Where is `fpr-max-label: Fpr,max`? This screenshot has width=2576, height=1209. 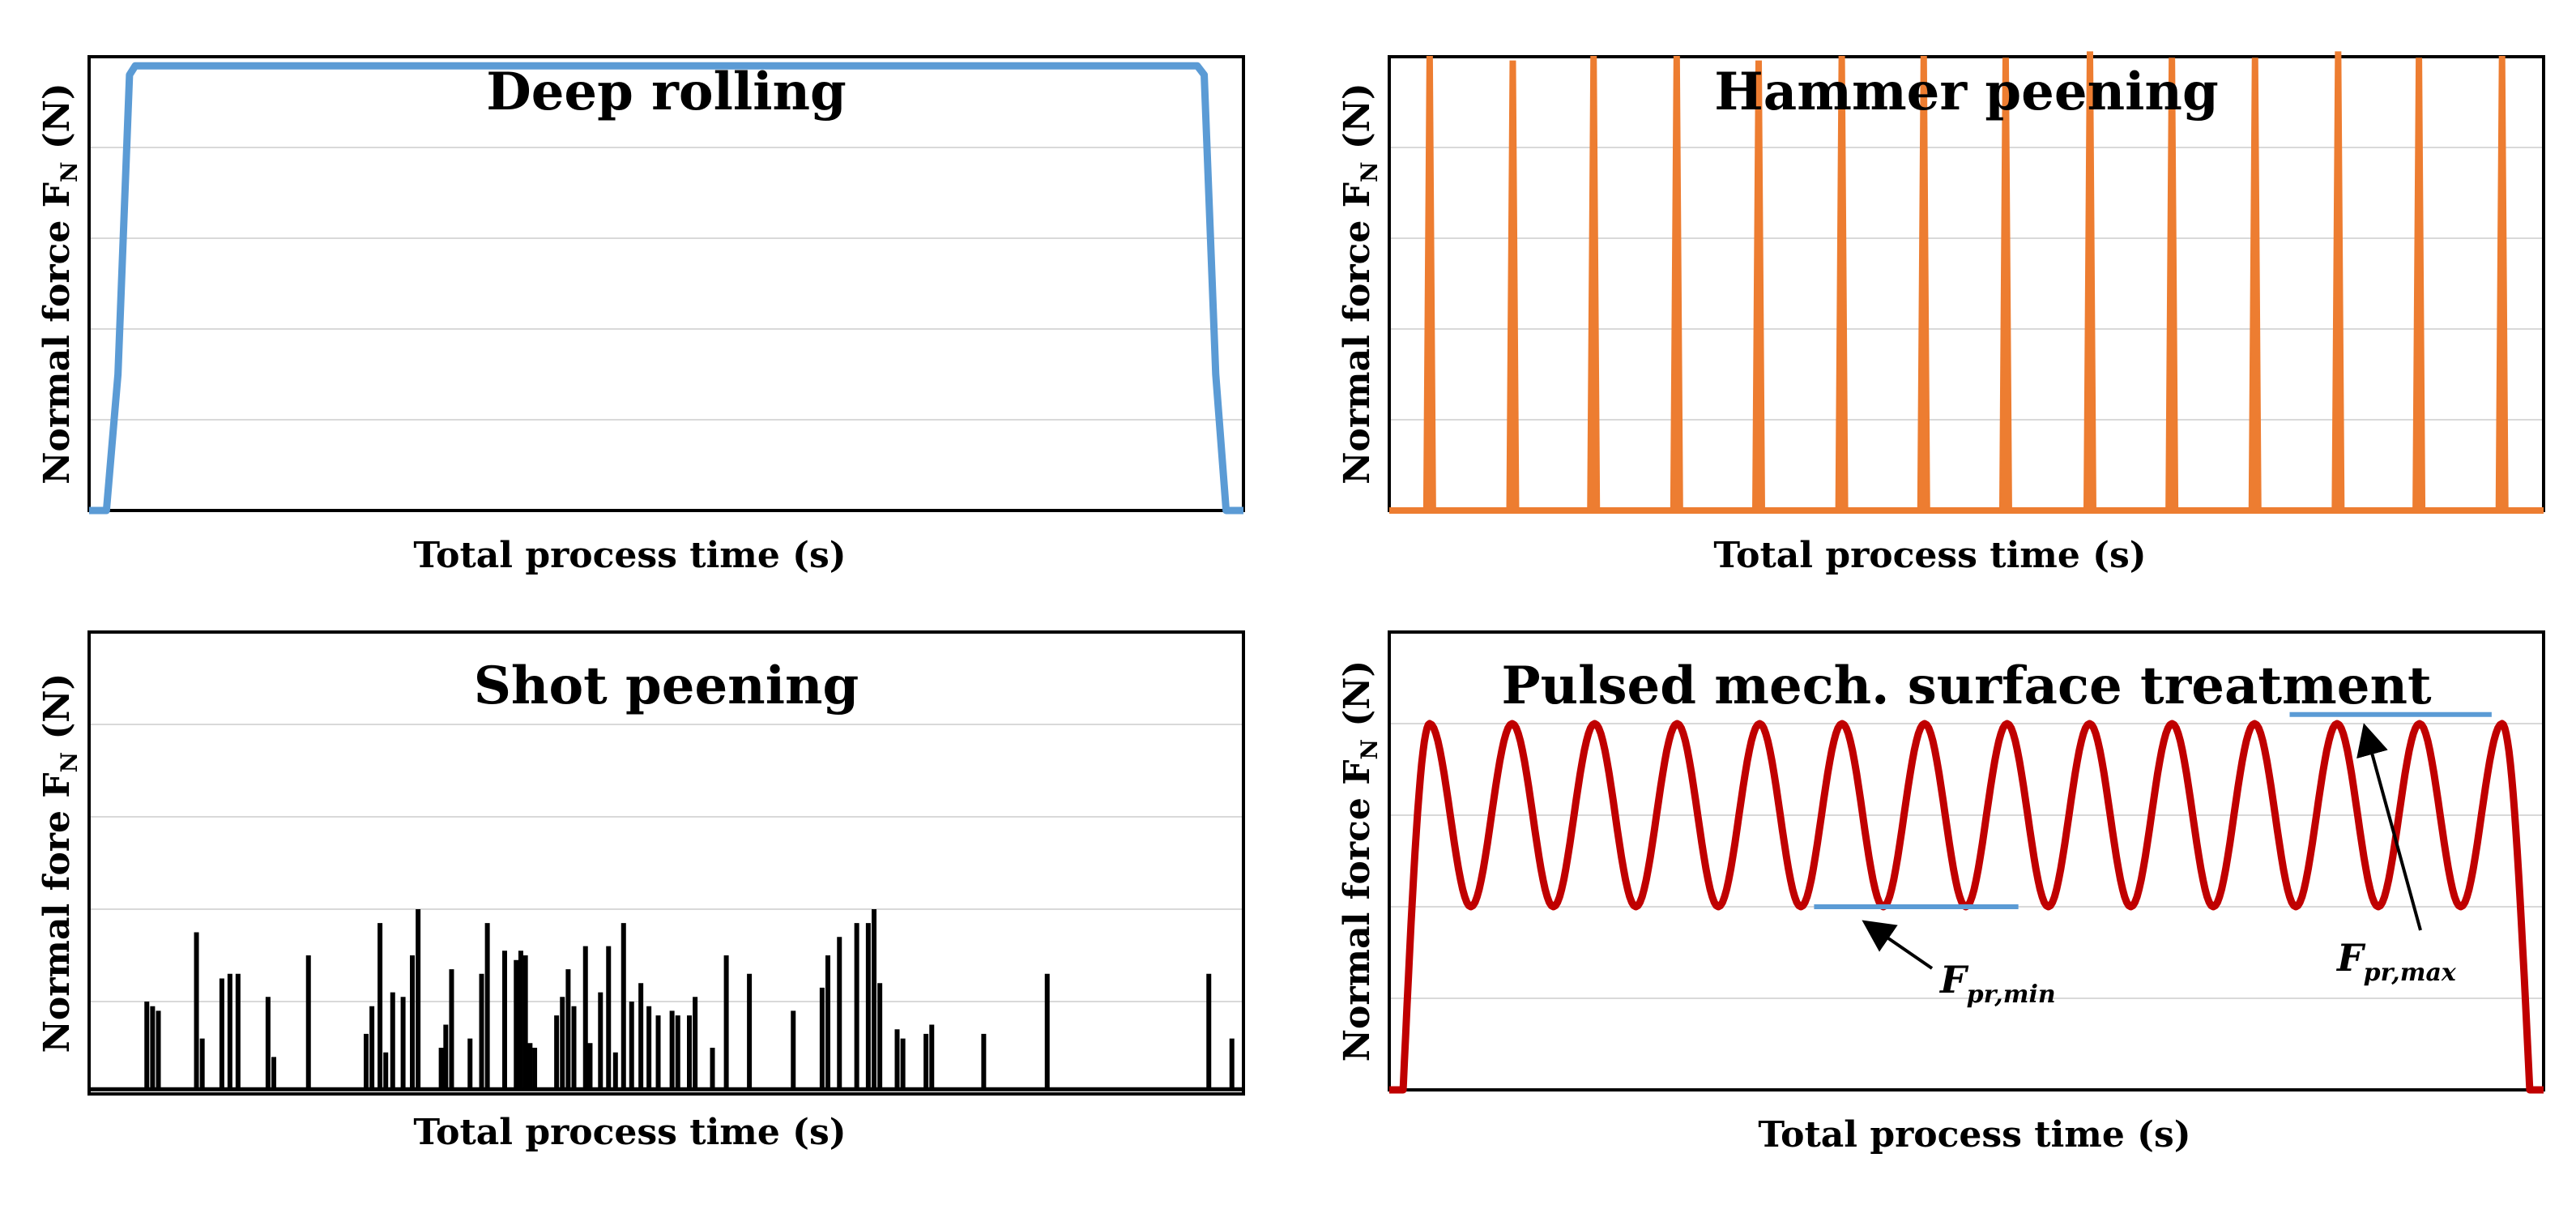
fpr-max-label: Fpr,max is located at coordinates (2396, 962).